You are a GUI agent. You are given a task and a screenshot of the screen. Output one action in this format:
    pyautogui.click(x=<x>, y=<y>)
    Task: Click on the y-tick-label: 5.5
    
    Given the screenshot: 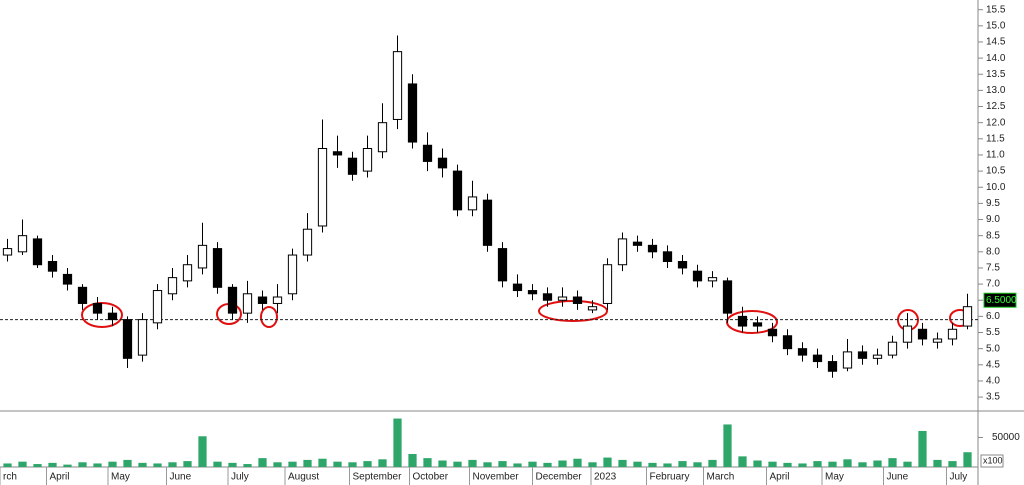 What is the action you would take?
    pyautogui.click(x=993, y=332)
    